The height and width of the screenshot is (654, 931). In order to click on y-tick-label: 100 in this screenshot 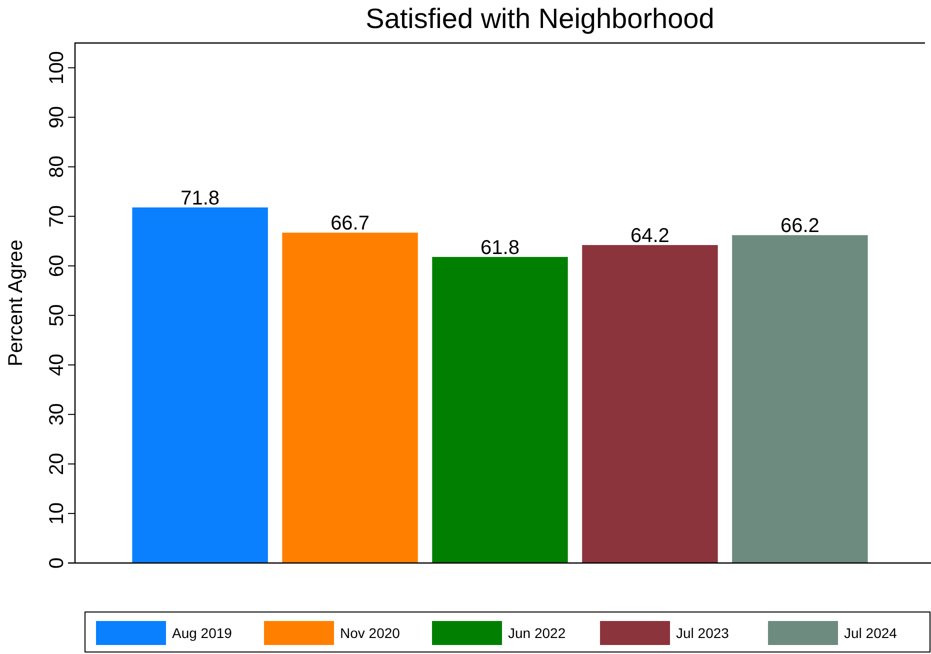, I will do `click(57, 67)`.